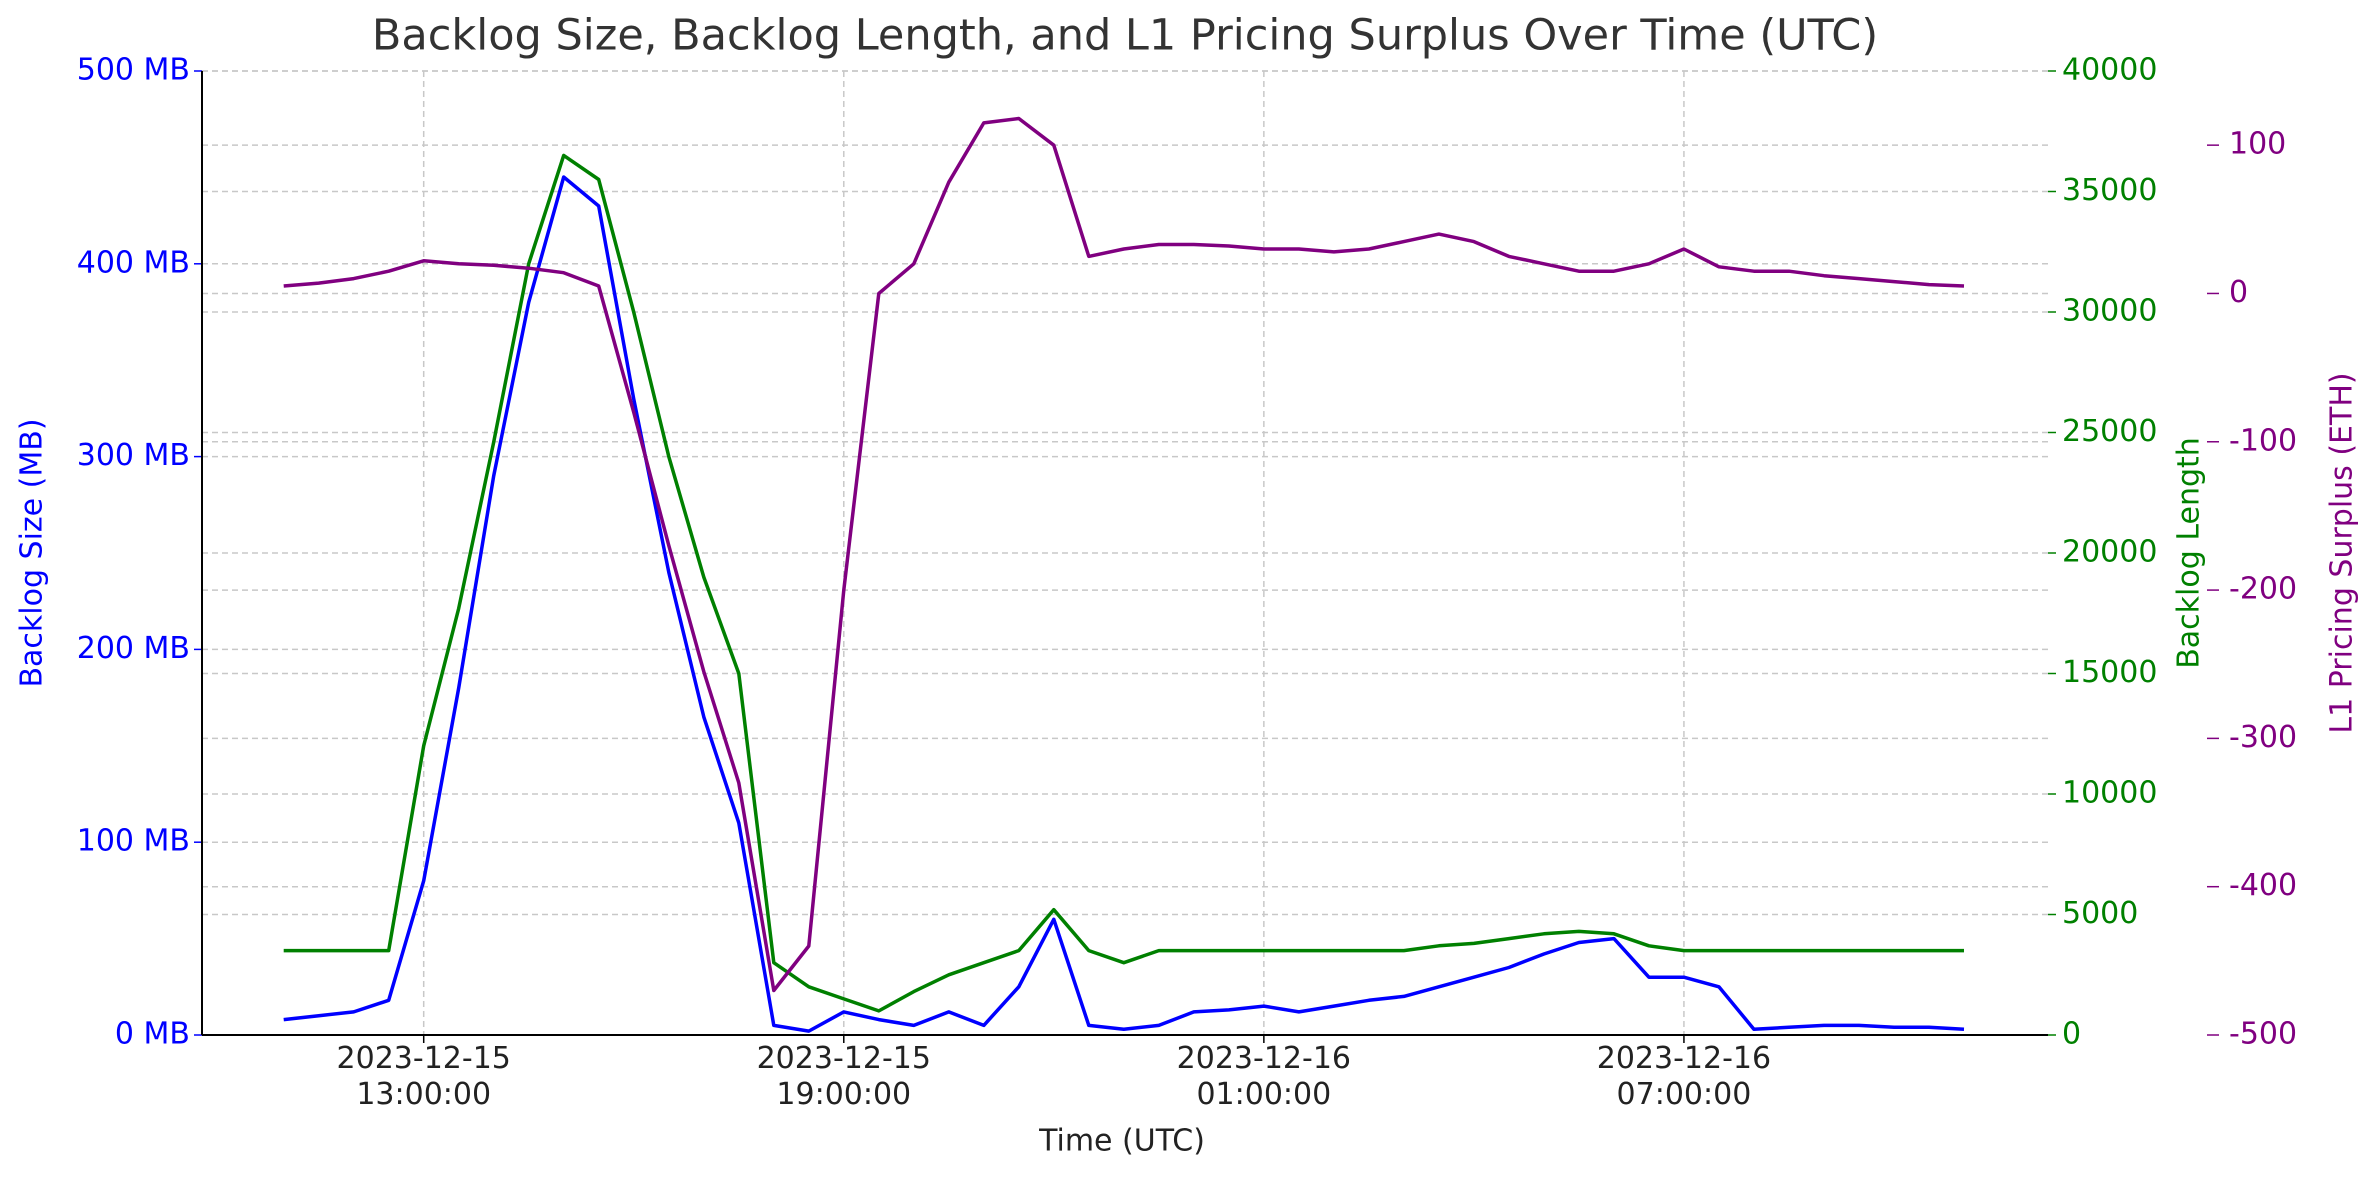 The height and width of the screenshot is (1180, 2379). I want to click on y-tick-label: 400 MB, so click(133, 262).